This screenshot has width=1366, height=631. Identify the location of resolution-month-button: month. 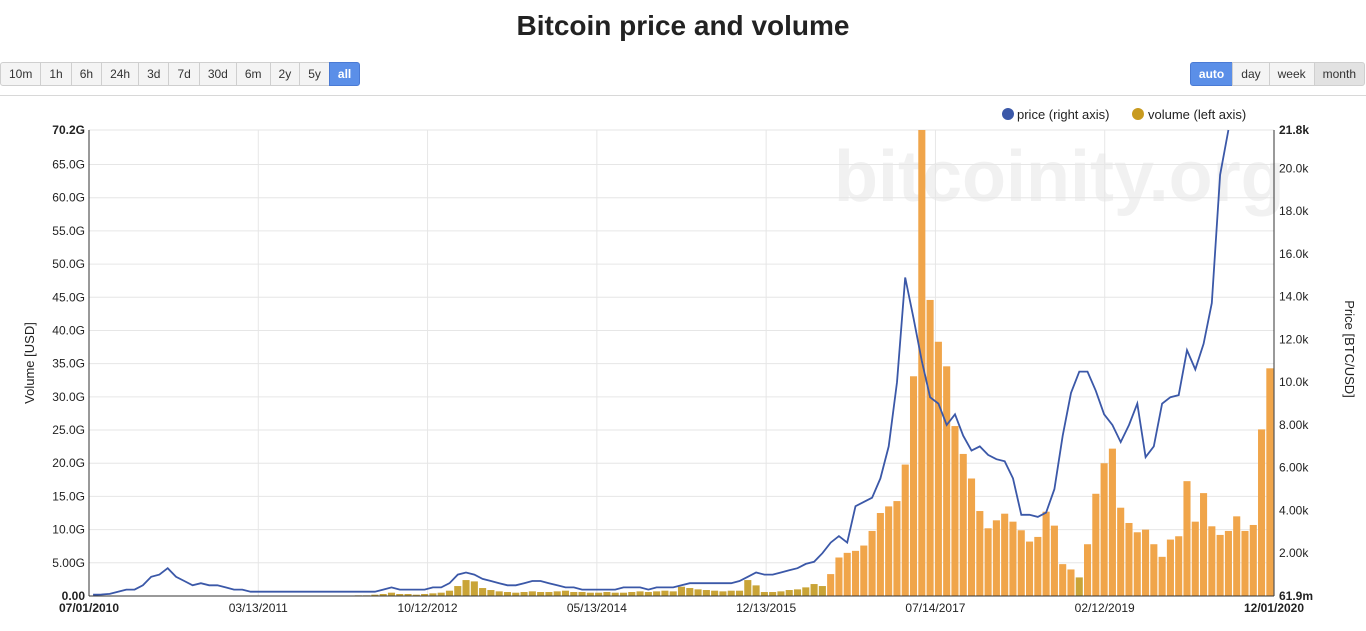
(1339, 74).